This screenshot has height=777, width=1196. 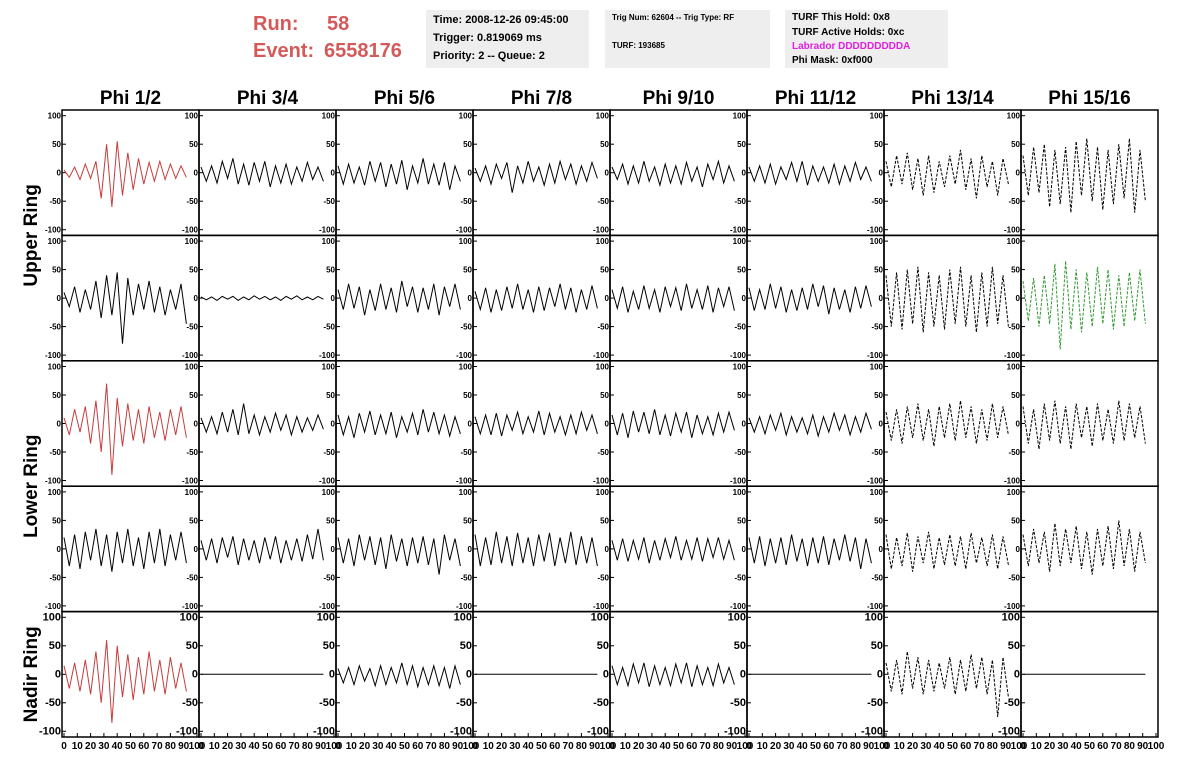 I want to click on panel-frame, so click(x=952, y=173).